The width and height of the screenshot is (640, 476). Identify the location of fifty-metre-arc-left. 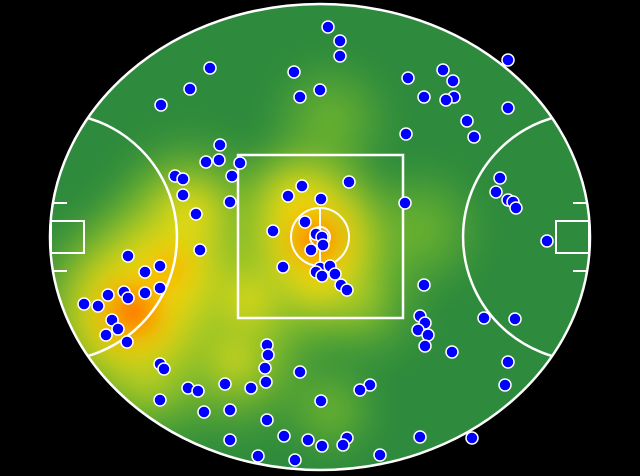
(115, 237).